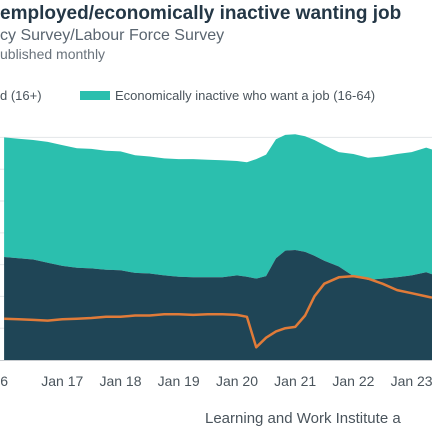  I want to click on source-credit: Learning and Work Institute a, so click(303, 418).